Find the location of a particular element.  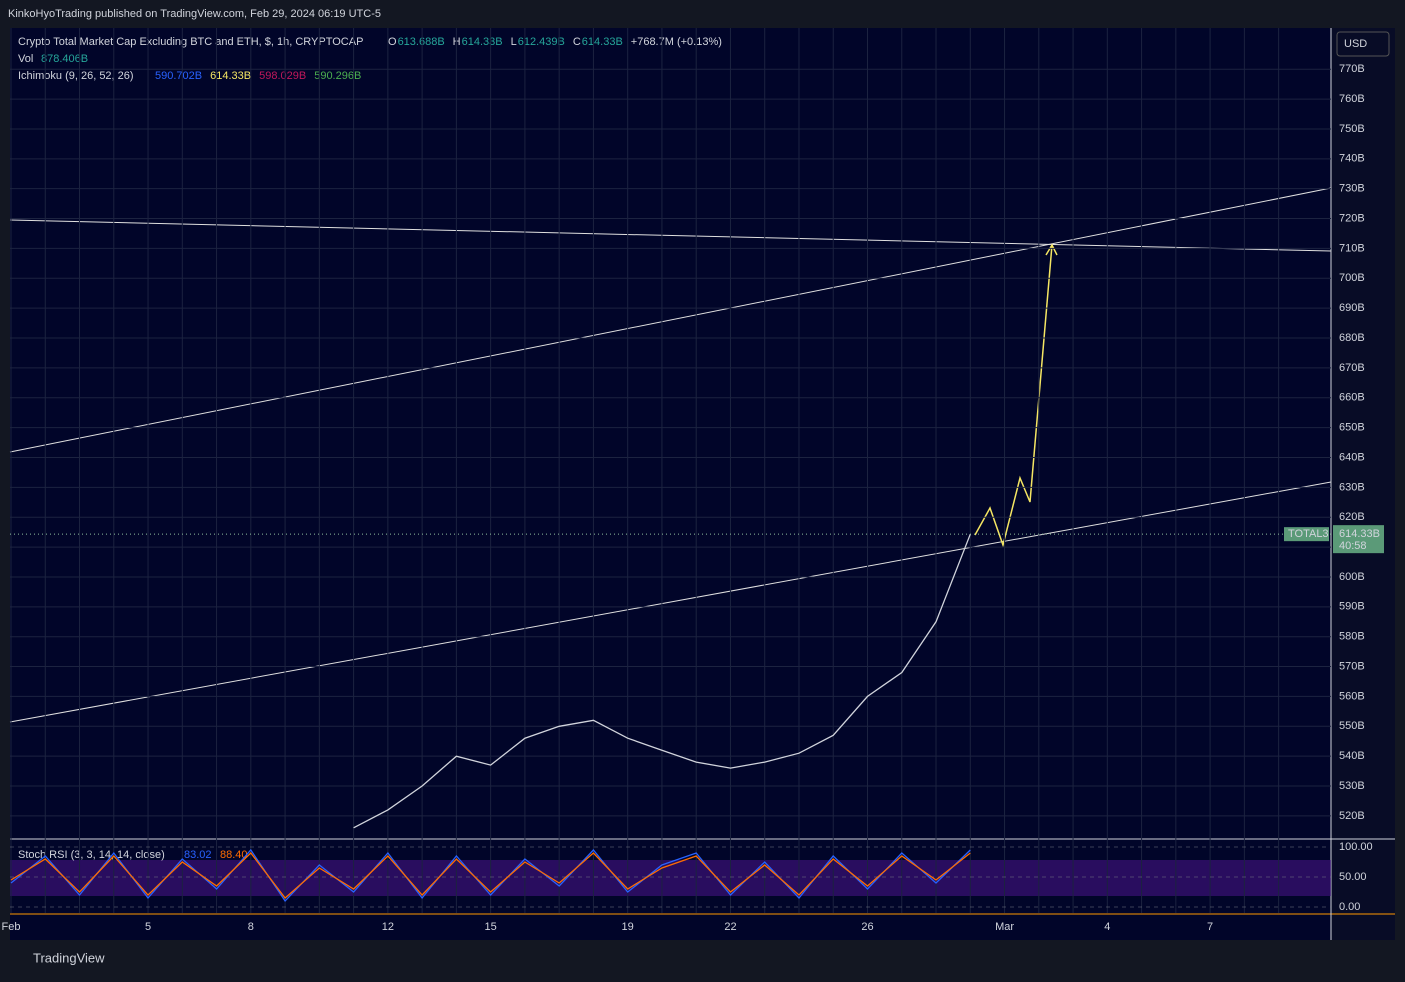

x-tick-label: 5 is located at coordinates (148, 927).